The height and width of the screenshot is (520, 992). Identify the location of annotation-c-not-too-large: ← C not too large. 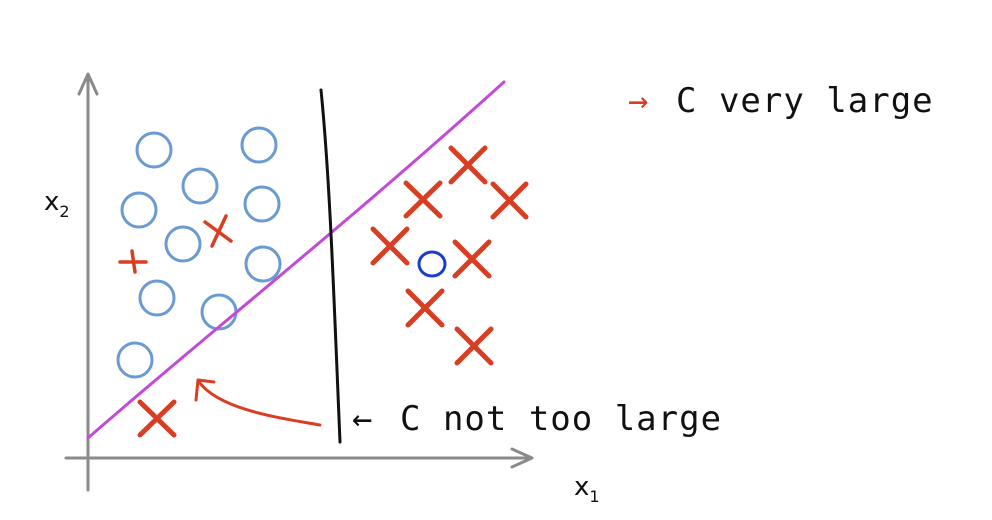
(537, 419).